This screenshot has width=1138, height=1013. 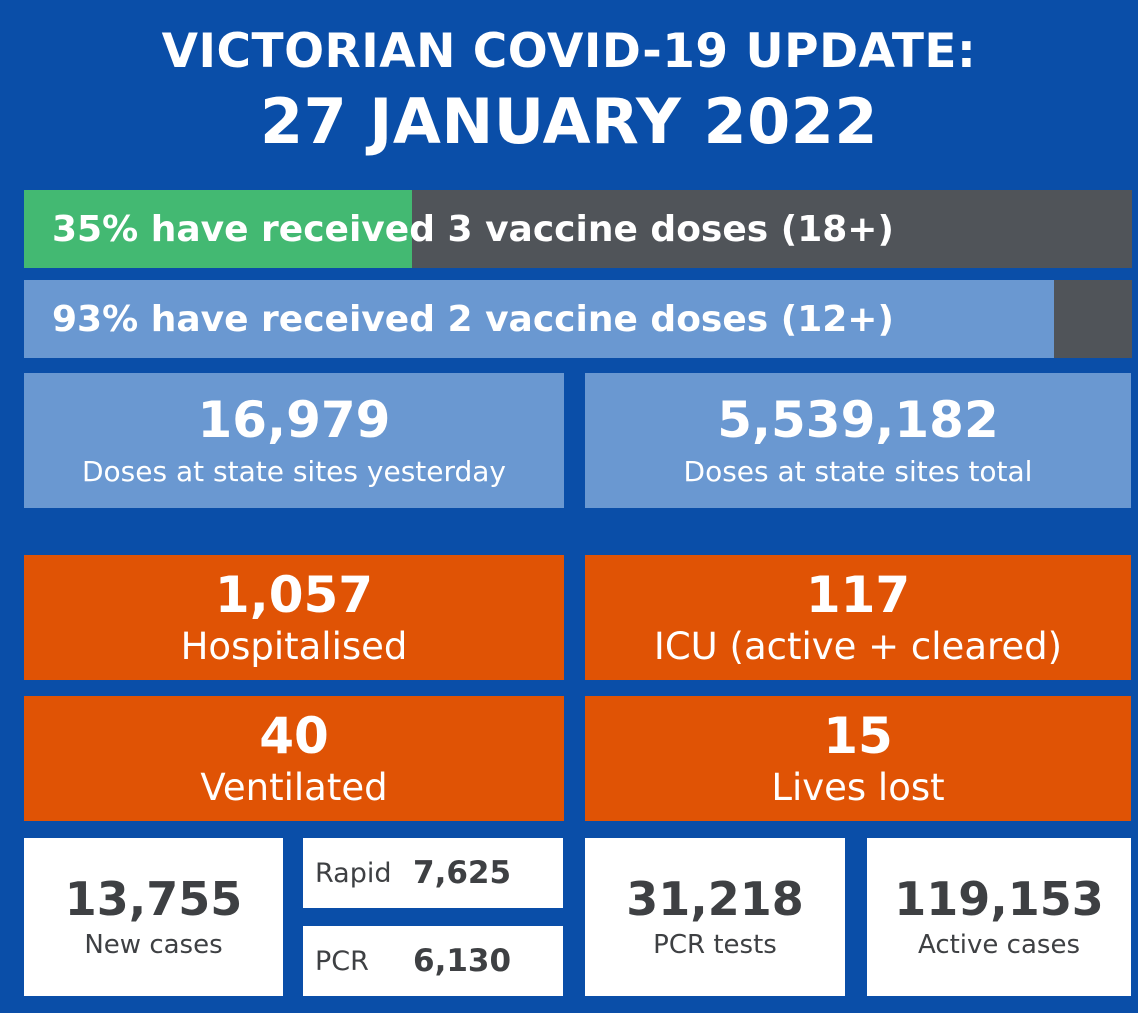 What do you see at coordinates (858, 471) in the screenshot?
I see `doses-total-label: Doses at state sites total` at bounding box center [858, 471].